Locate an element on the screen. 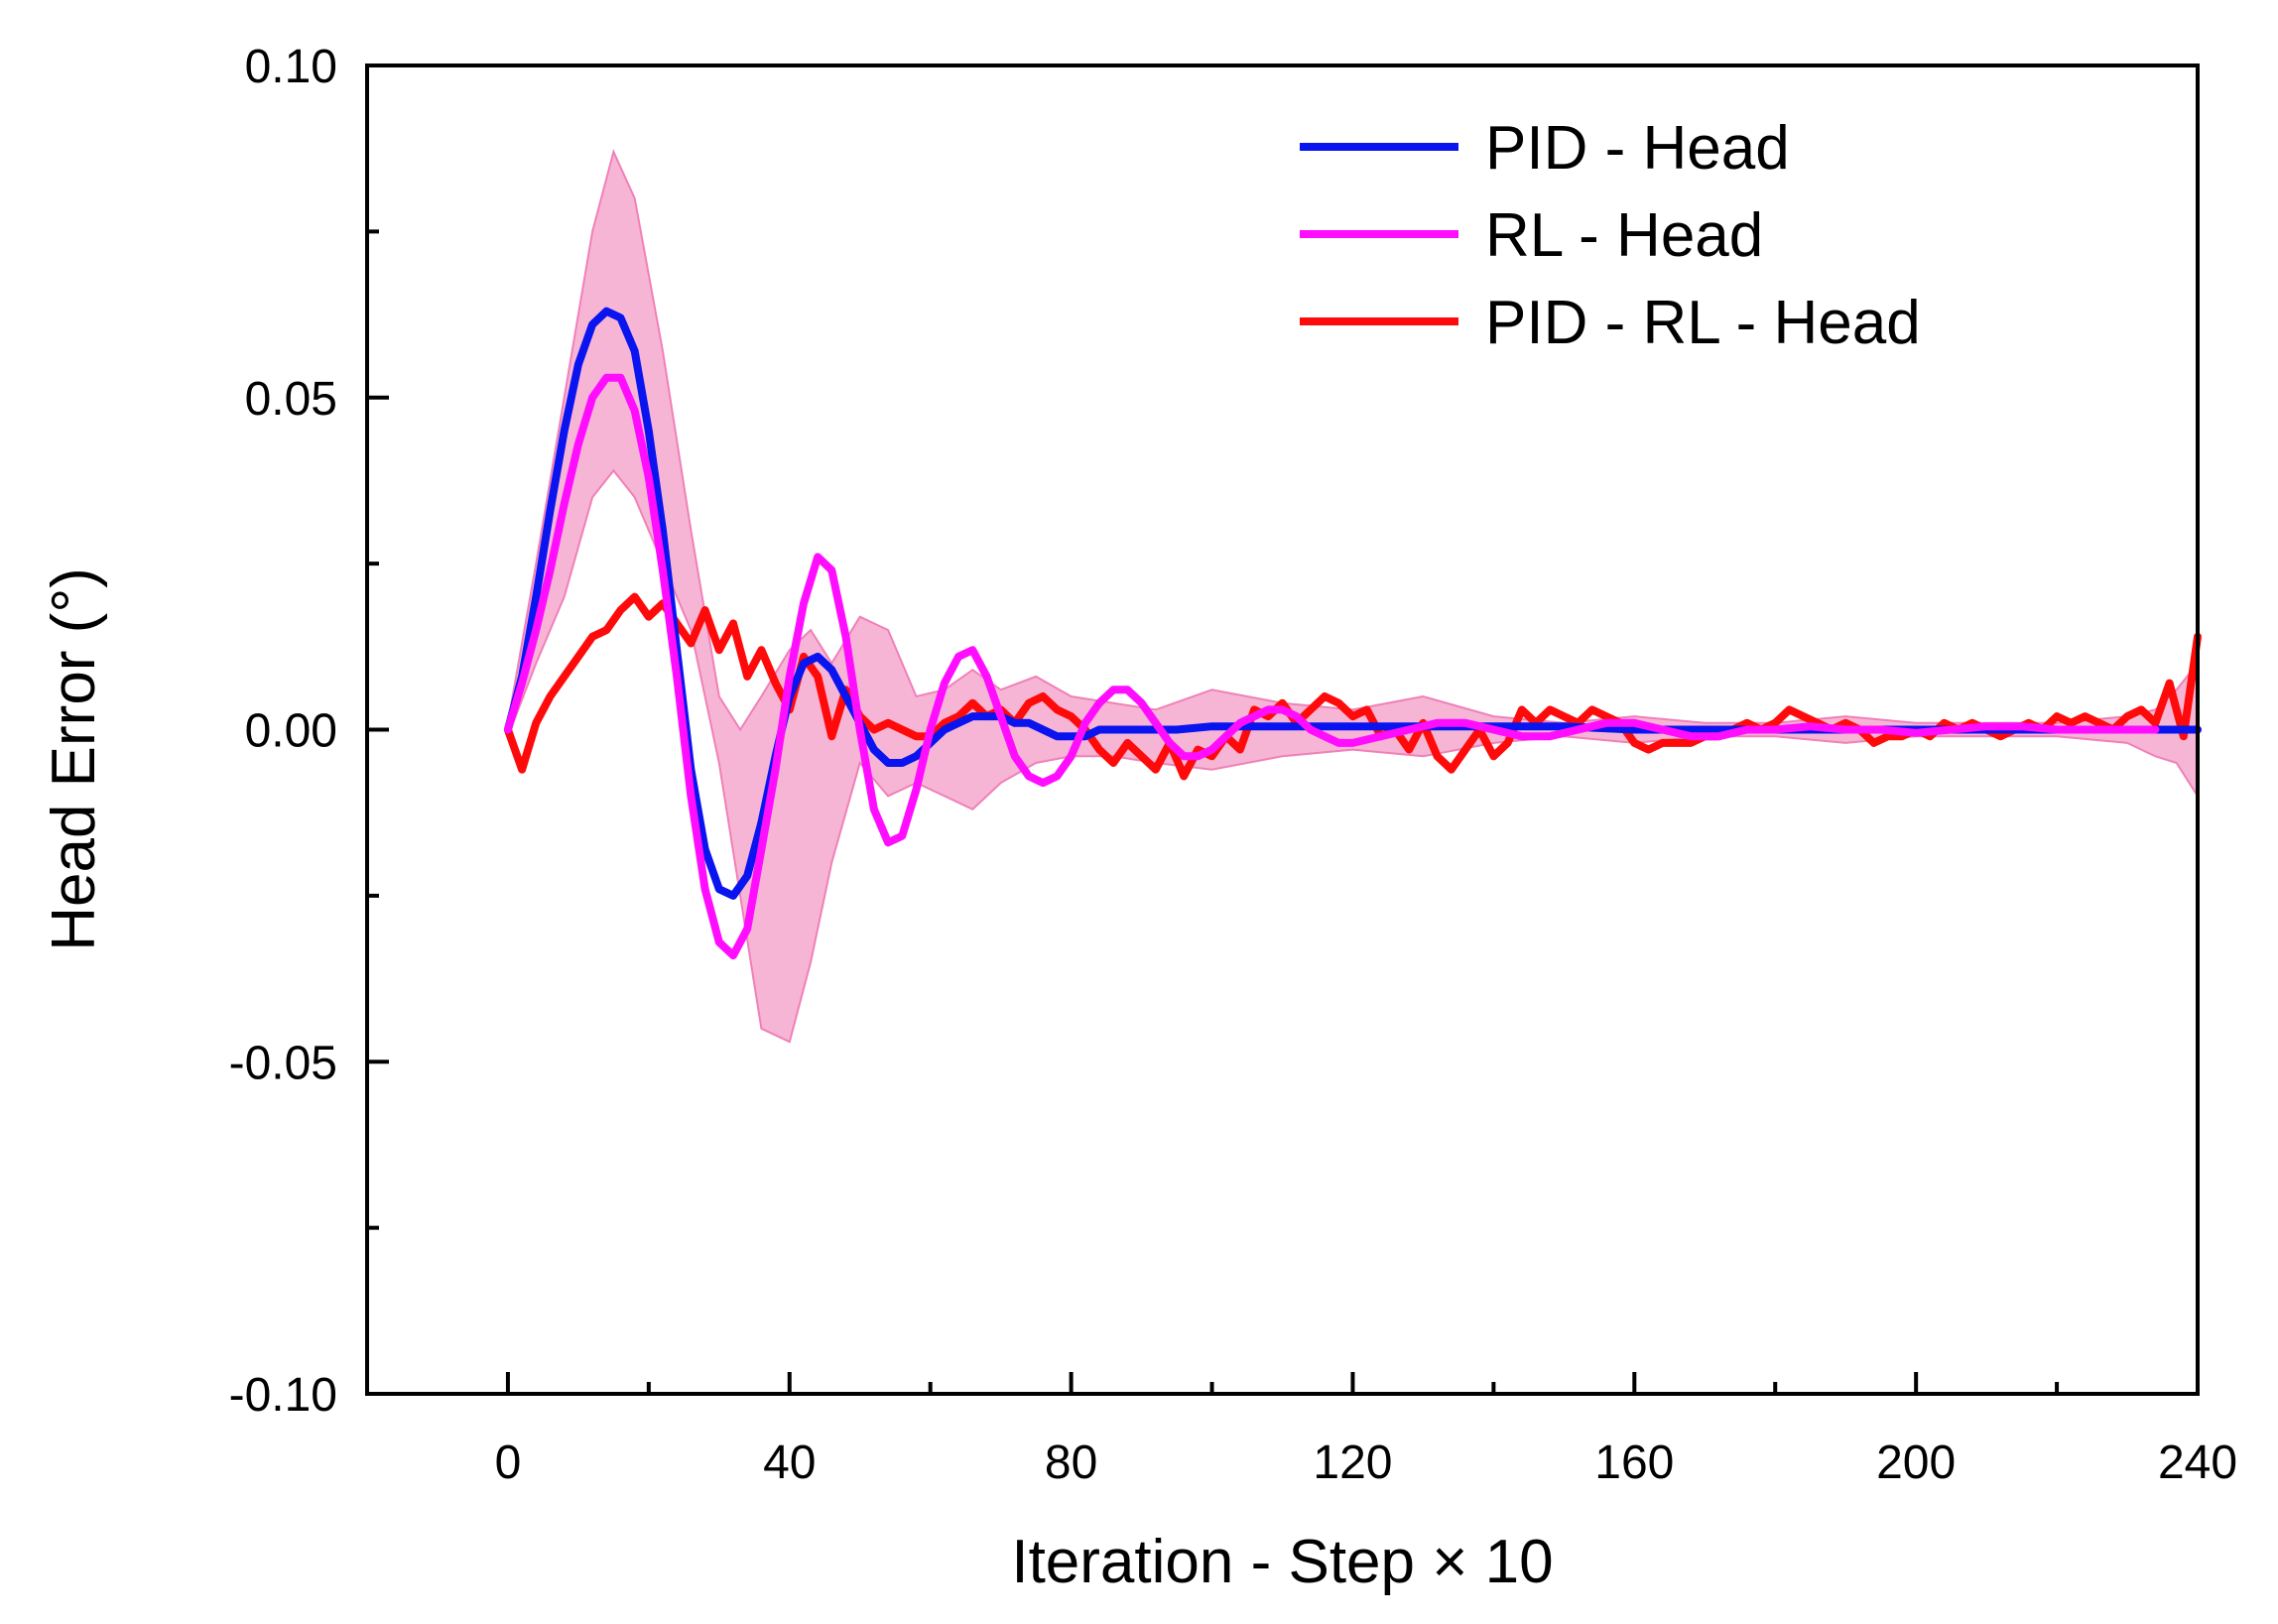  x-tick-label: 240 is located at coordinates (2198, 1463).